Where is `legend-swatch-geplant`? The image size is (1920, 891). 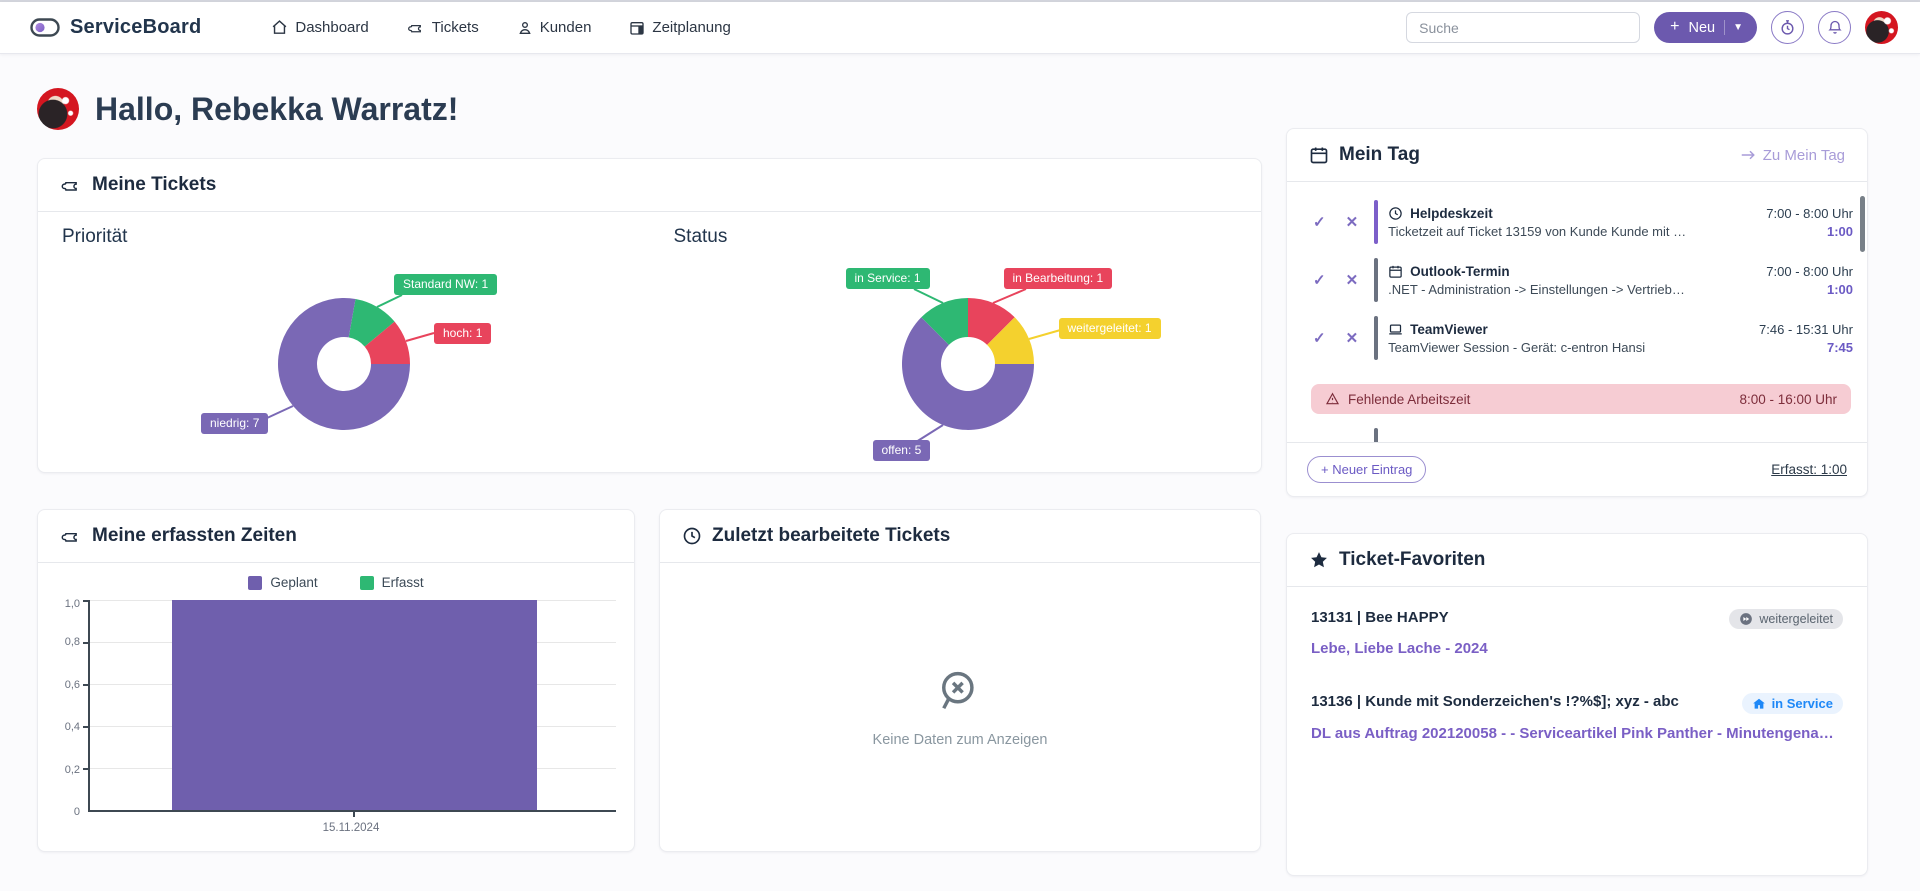 legend-swatch-geplant is located at coordinates (255, 582).